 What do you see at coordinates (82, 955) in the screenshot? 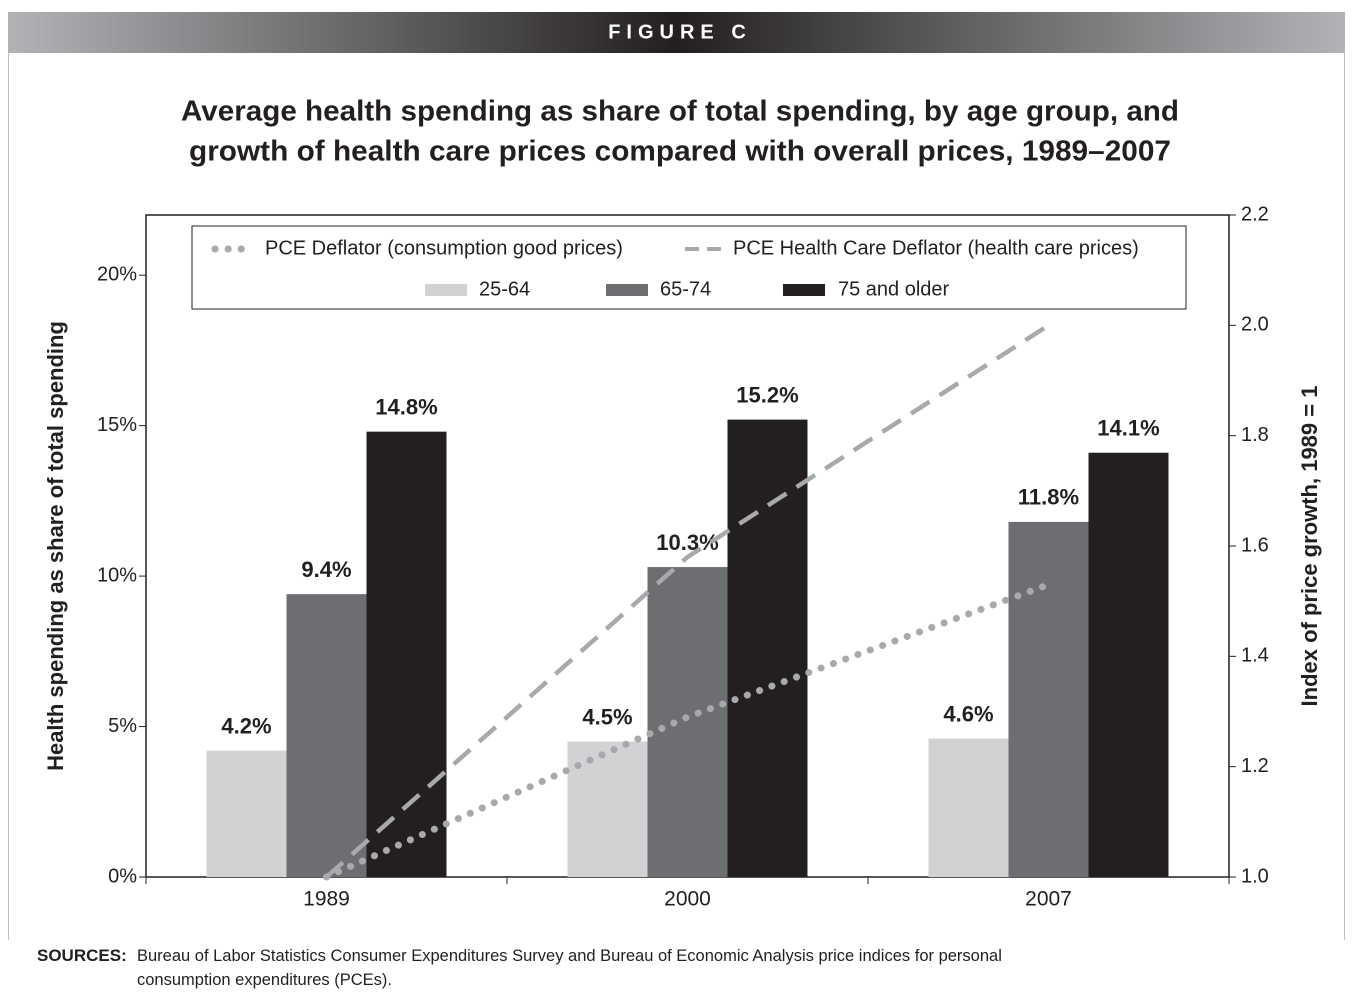
I see `source-label: SOURCES:` at bounding box center [82, 955].